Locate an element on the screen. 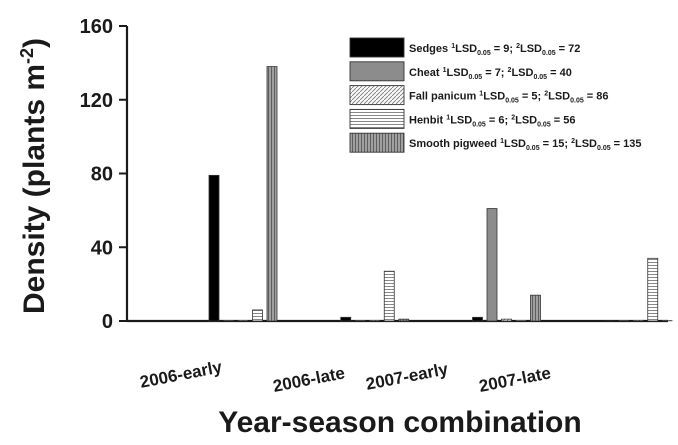  bar-henbit-2007-early is located at coordinates (521, 321).